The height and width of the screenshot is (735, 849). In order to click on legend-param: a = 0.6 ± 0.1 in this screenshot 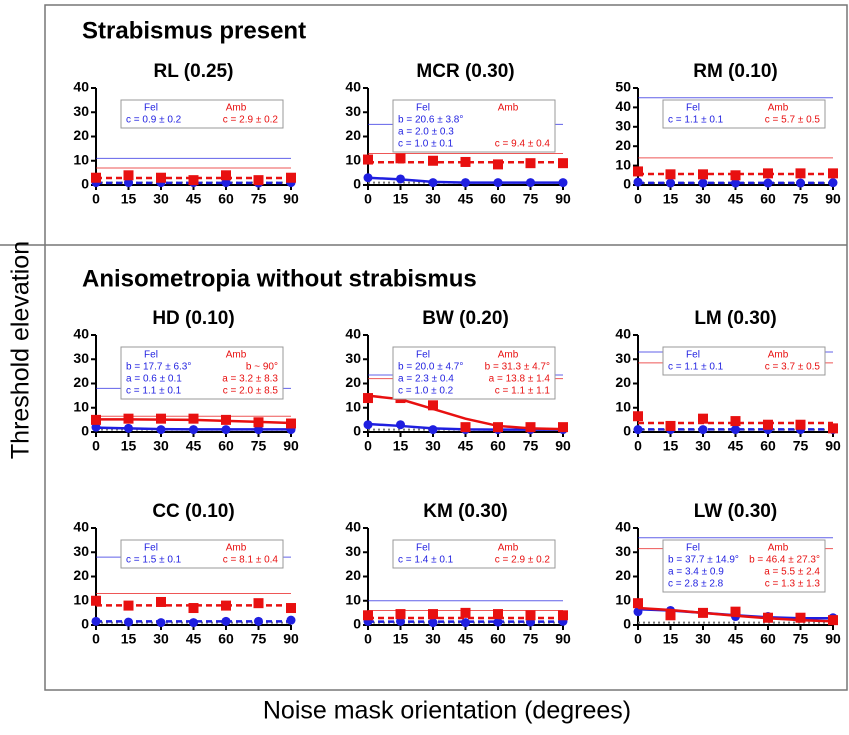, I will do `click(154, 379)`.